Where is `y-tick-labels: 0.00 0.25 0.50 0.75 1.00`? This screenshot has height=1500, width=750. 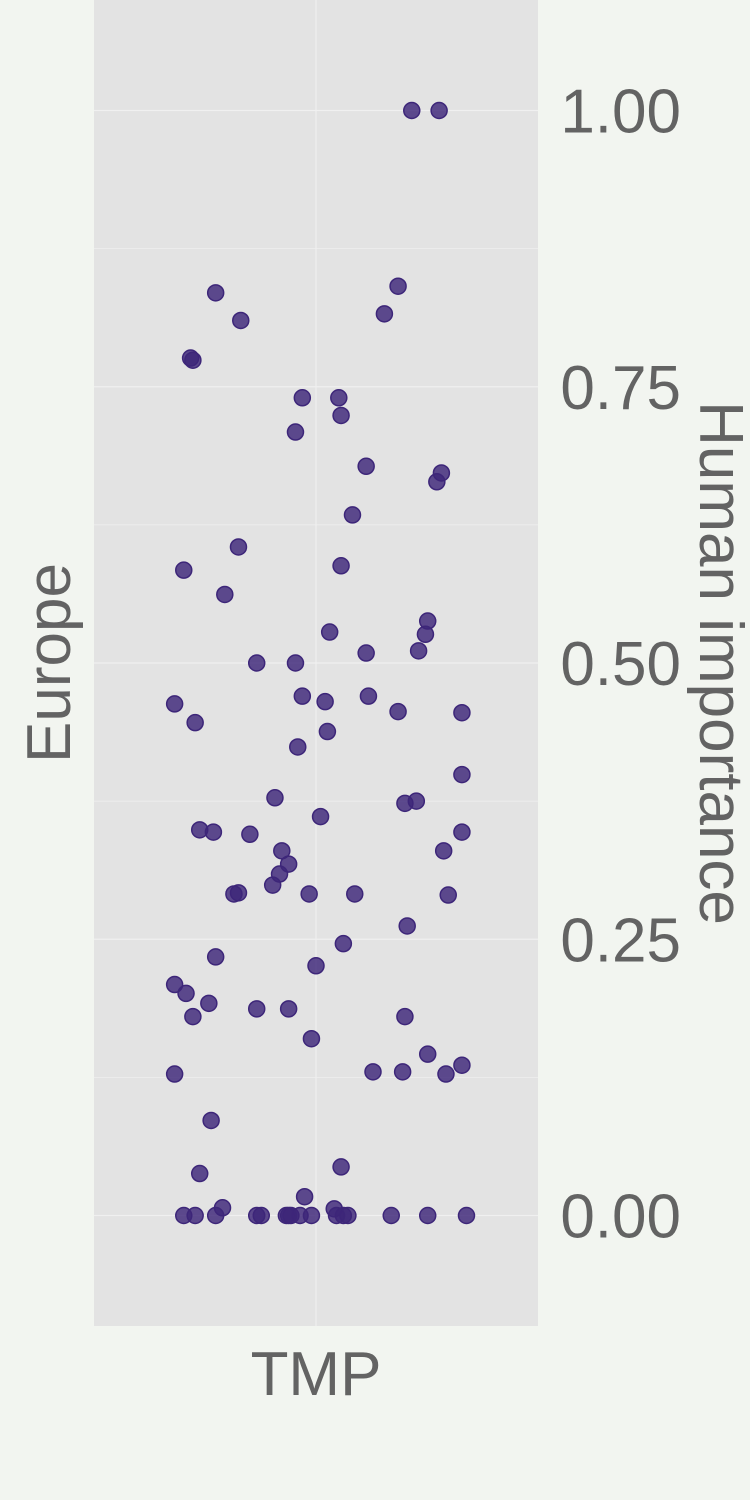
y-tick-labels: 0.00 0.25 0.50 0.75 1.00 is located at coordinates (620, 665).